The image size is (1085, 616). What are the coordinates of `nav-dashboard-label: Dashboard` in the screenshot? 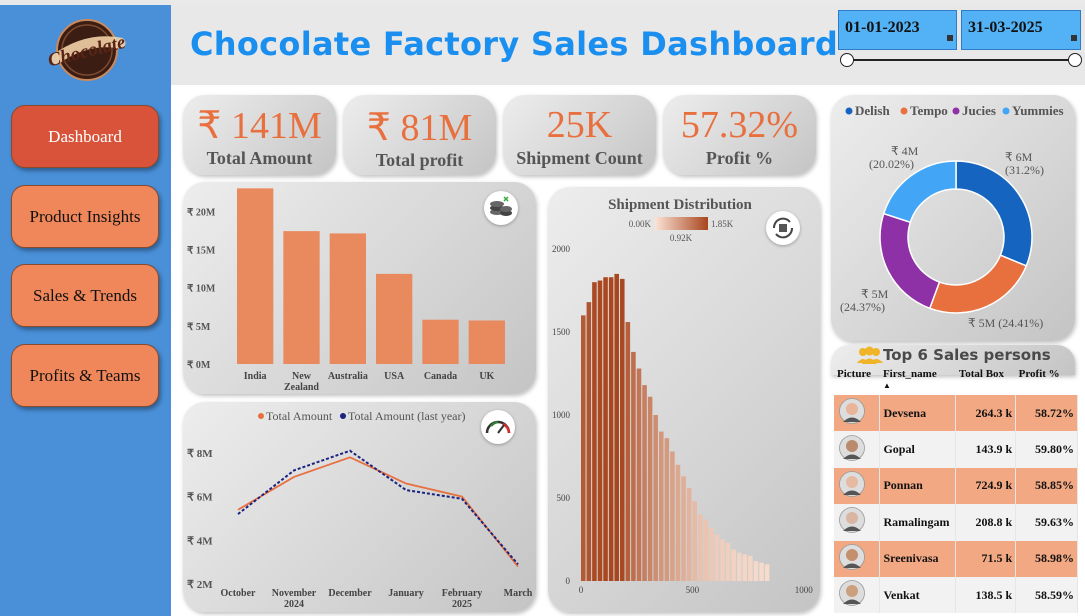 It's located at (85, 136).